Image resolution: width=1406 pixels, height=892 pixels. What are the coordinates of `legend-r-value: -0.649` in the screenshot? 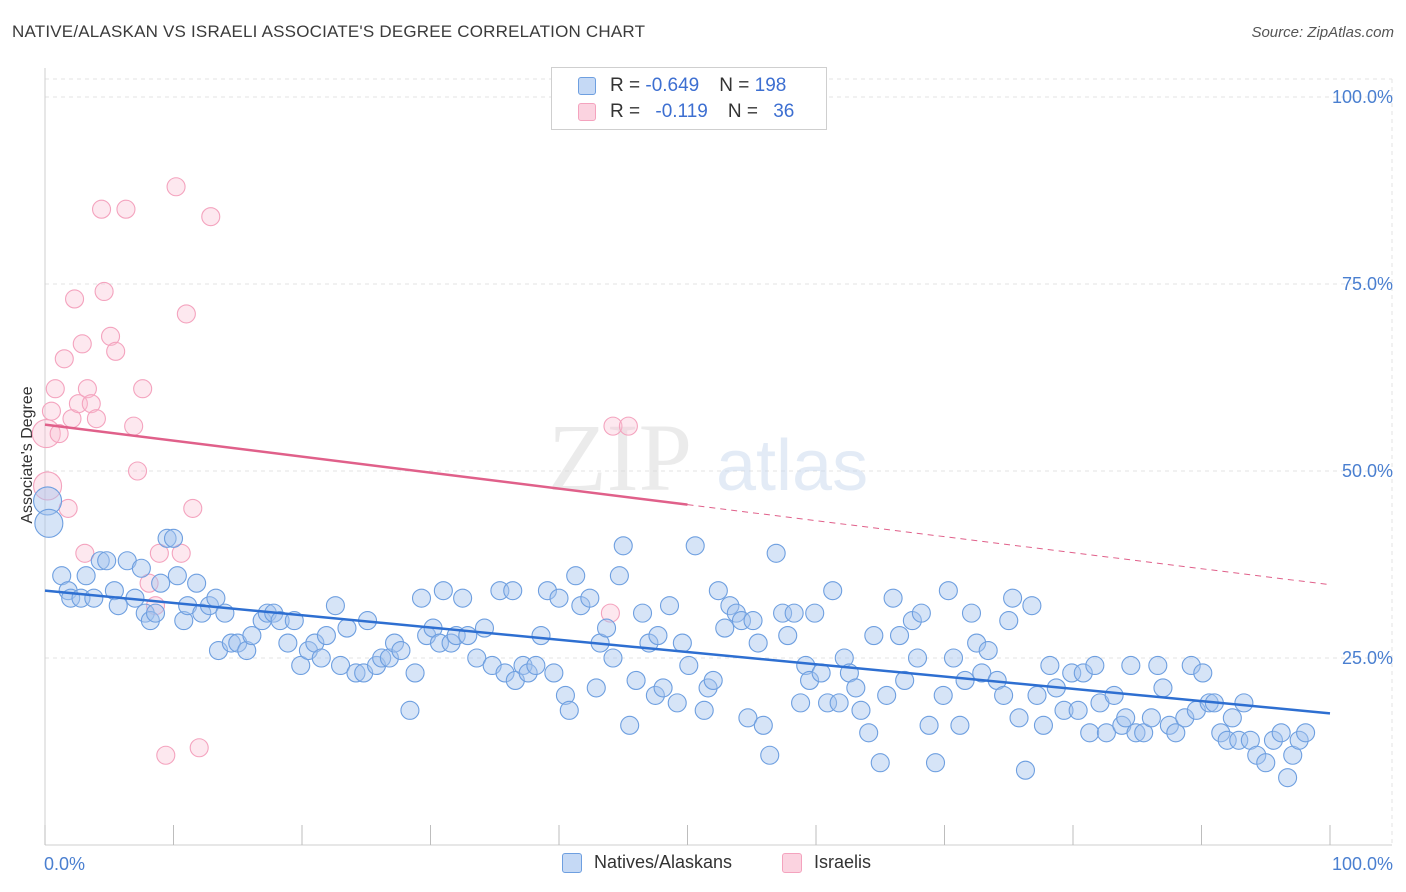 It's located at (672, 85).